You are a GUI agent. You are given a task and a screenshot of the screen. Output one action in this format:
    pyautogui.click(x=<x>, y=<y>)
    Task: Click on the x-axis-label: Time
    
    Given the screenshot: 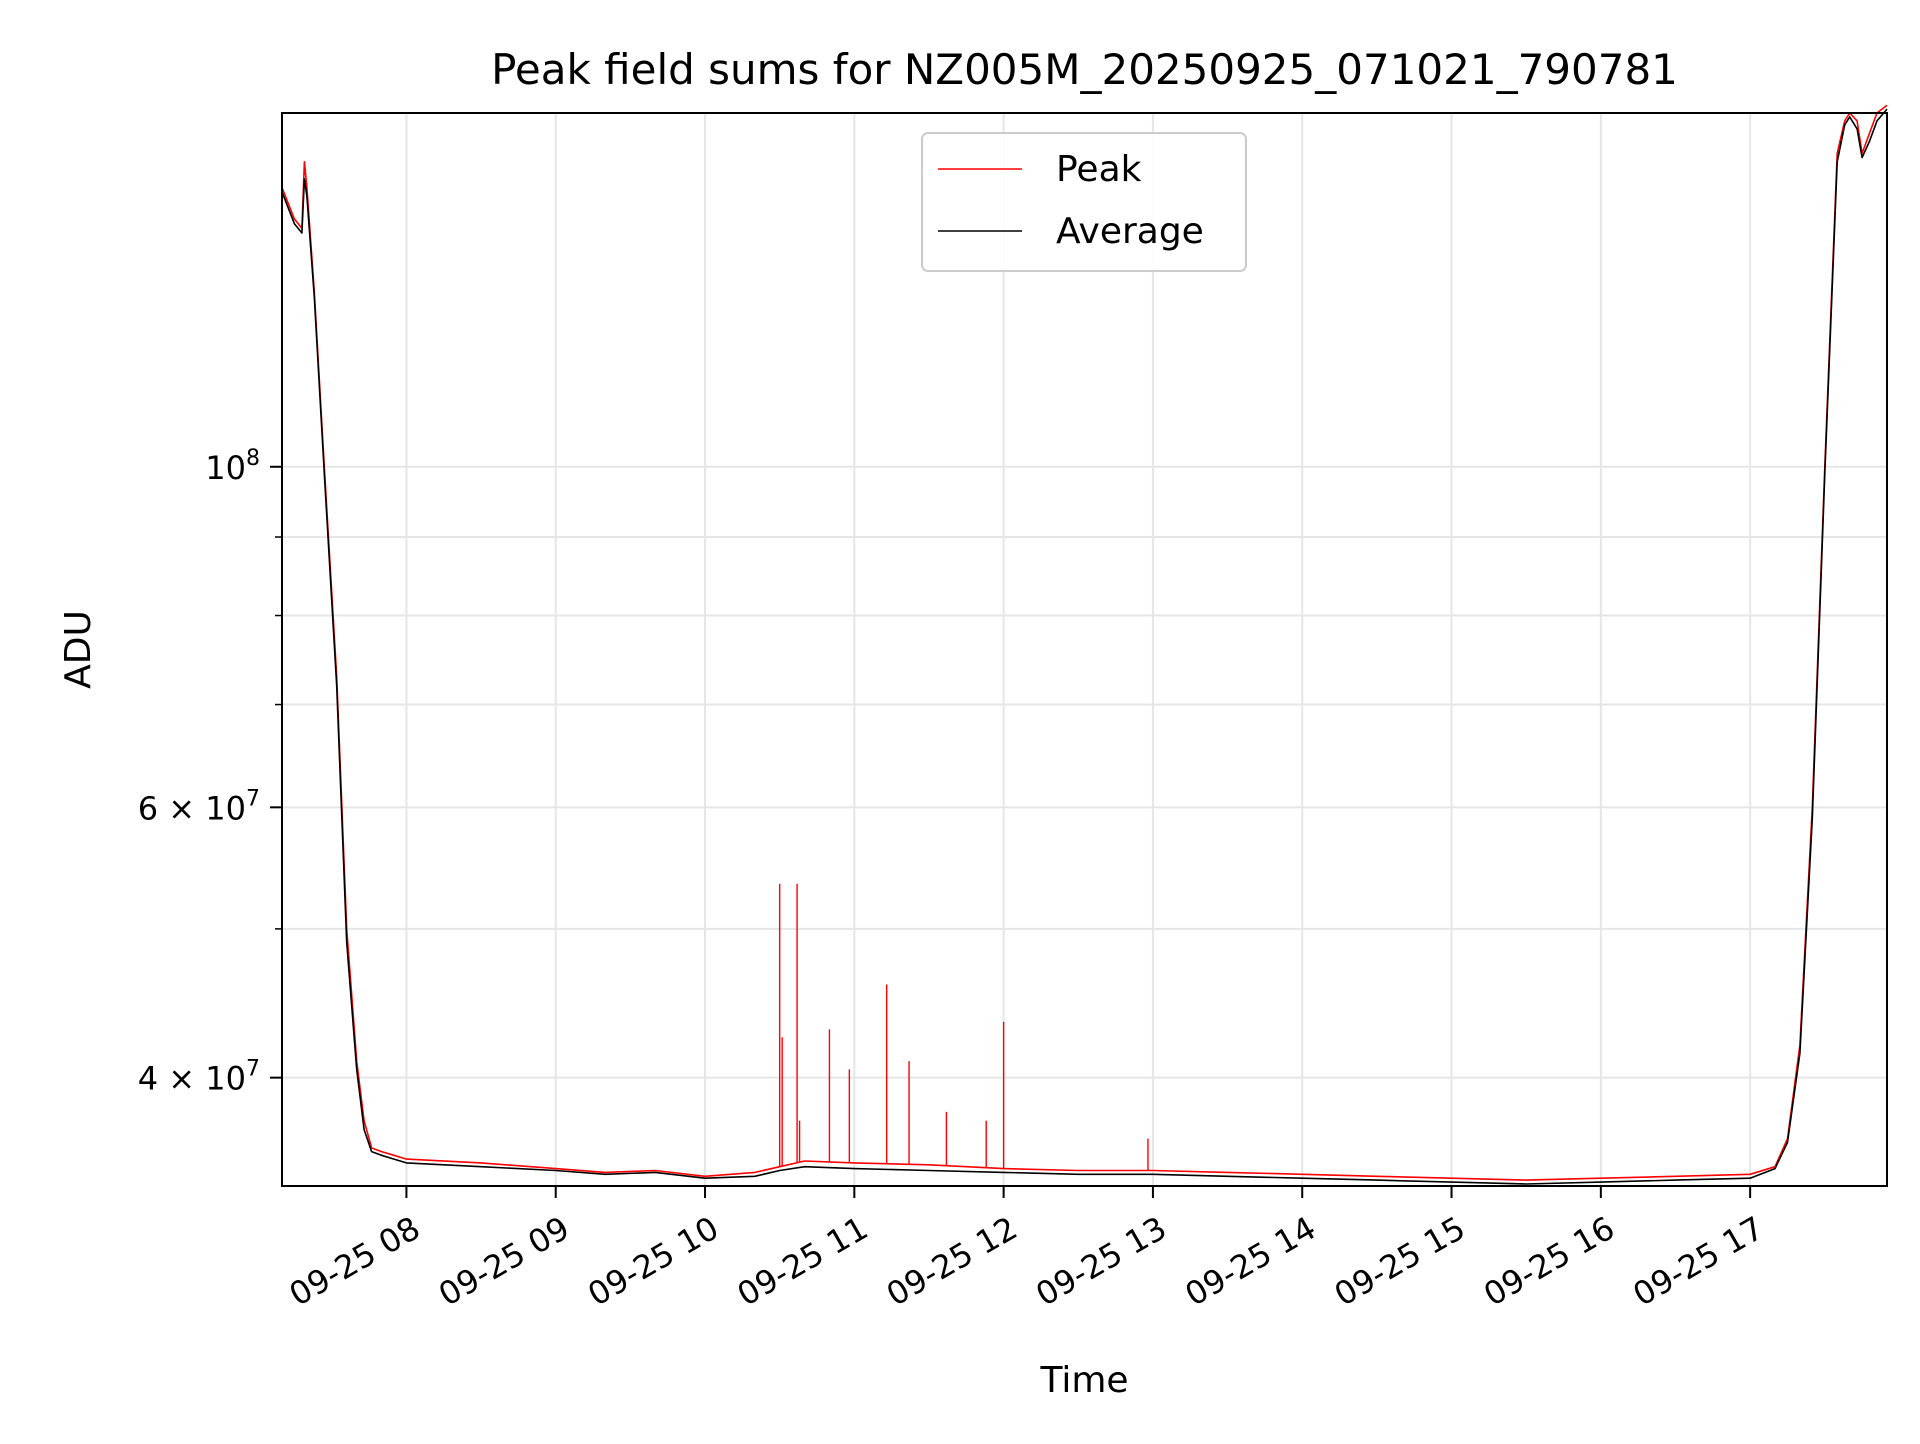 What is the action you would take?
    pyautogui.click(x=1083, y=1380)
    